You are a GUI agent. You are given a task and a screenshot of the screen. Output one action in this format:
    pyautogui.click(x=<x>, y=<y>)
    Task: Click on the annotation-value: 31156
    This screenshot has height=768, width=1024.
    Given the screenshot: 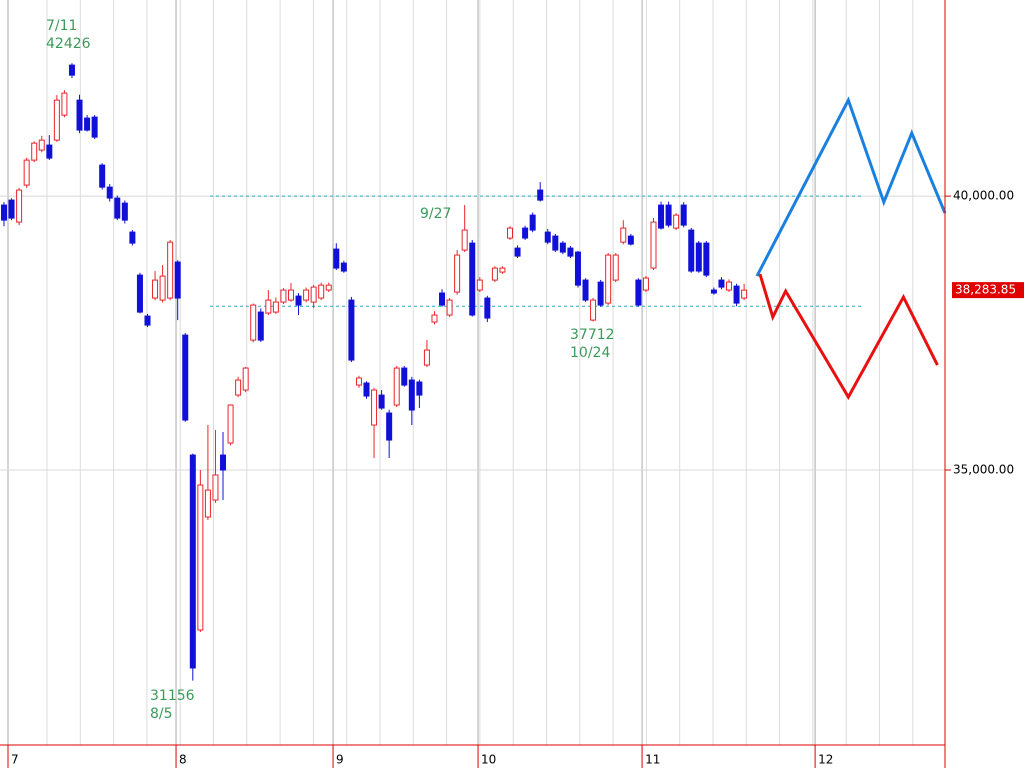 What is the action you would take?
    pyautogui.click(x=172, y=696)
    